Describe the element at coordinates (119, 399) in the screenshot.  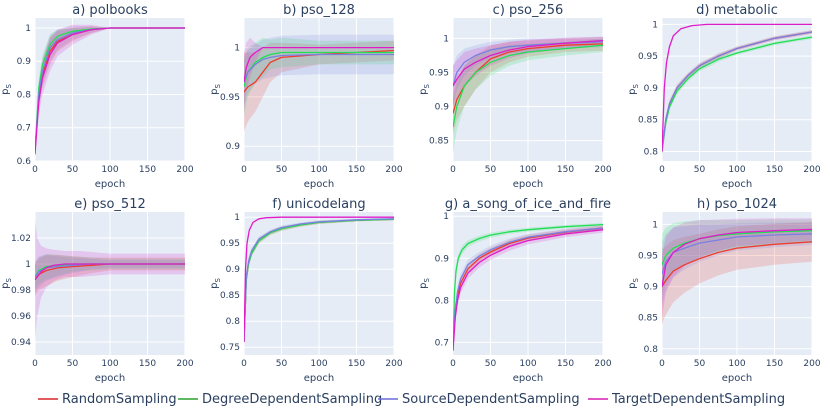
I see `legend-label: RandomSampling` at that location.